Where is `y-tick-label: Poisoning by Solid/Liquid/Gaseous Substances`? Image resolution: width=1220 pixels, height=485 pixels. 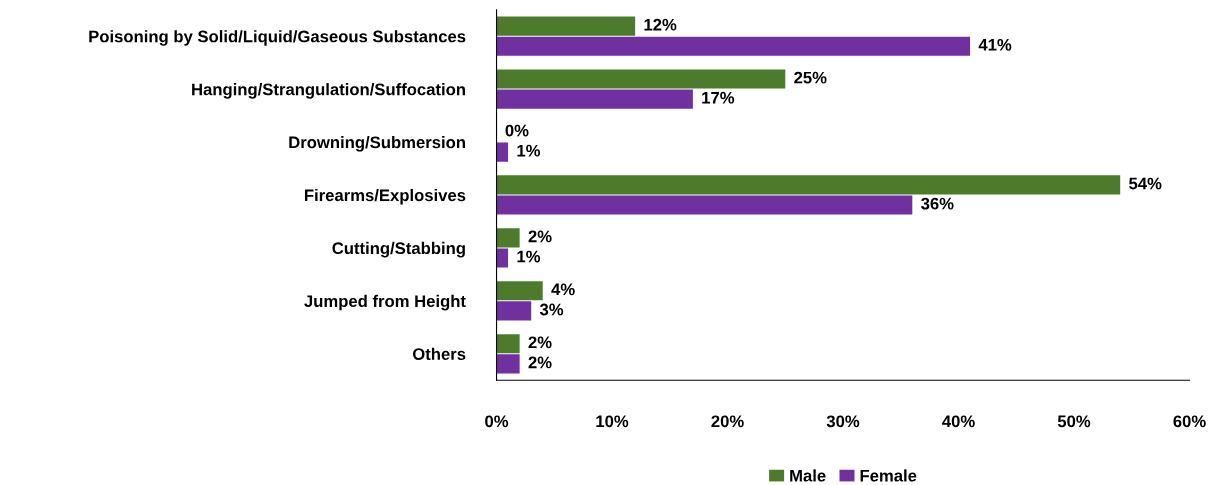
y-tick-label: Poisoning by Solid/Liquid/Gaseous Substances is located at coordinates (277, 38).